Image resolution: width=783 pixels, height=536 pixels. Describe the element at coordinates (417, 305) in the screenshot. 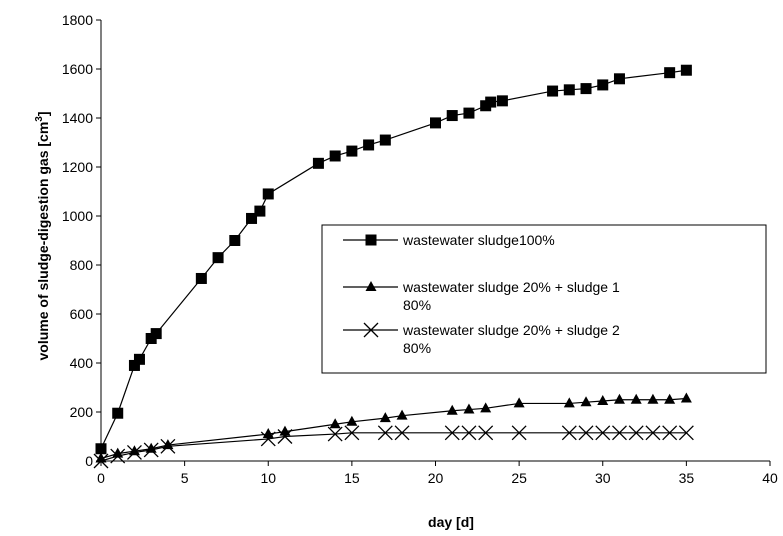

I see `legend-label-2: 80%` at that location.